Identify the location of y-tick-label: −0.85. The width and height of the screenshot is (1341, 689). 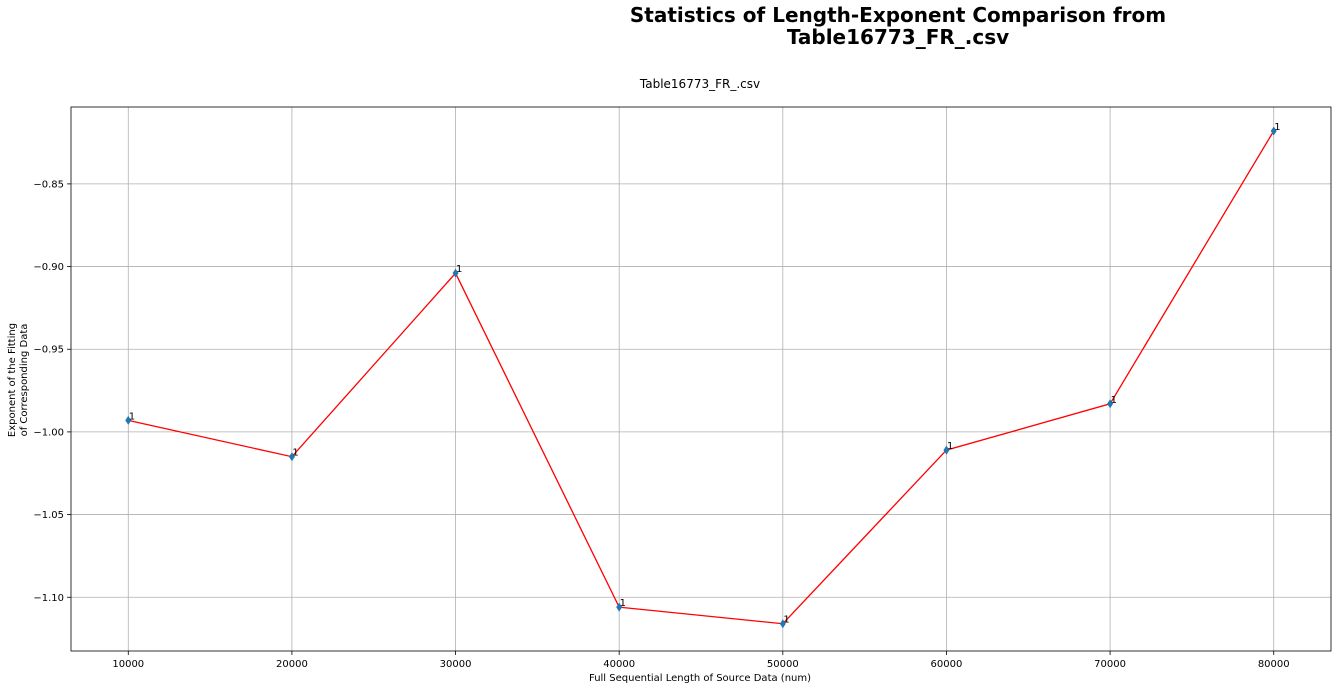
(48, 184).